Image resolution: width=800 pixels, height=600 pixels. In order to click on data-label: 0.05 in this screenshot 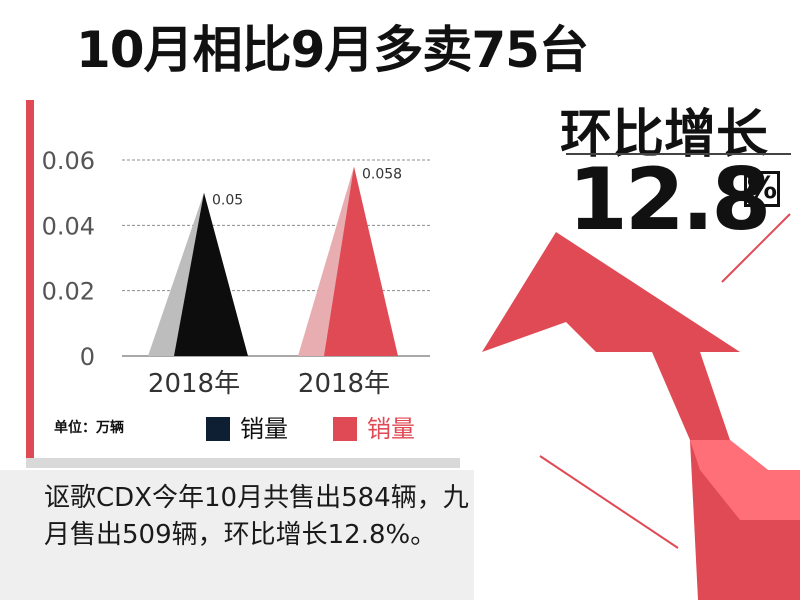, I will do `click(227, 201)`.